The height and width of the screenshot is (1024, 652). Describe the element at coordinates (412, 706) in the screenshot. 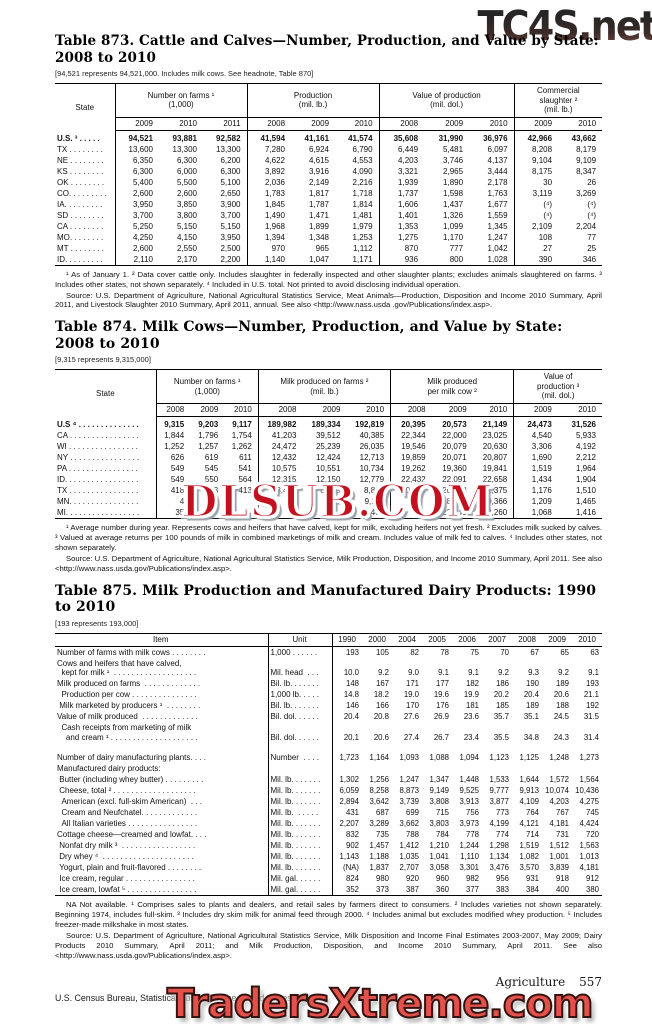

I see `table-cell: 170` at that location.